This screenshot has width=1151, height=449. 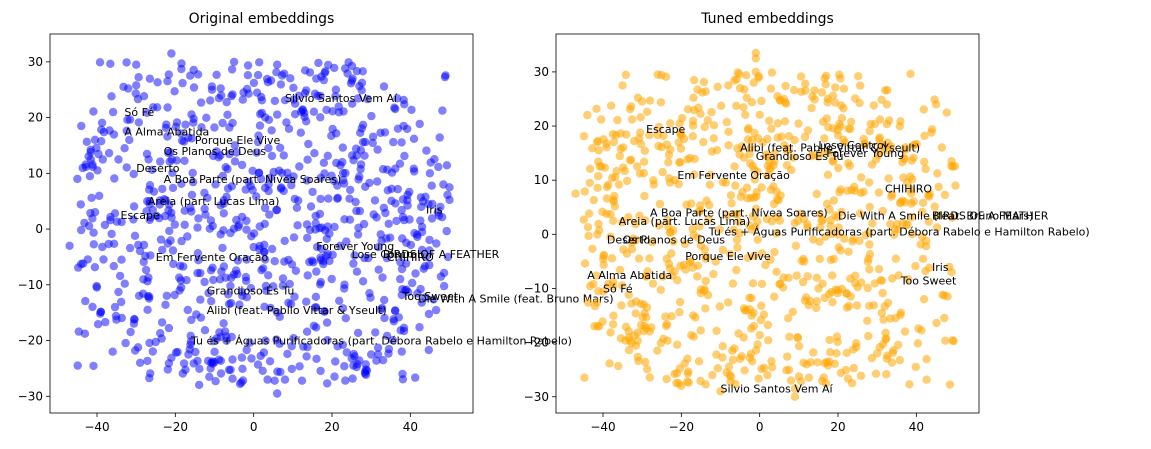 What do you see at coordinates (158, 168) in the screenshot?
I see `point-annotation: Deserto` at bounding box center [158, 168].